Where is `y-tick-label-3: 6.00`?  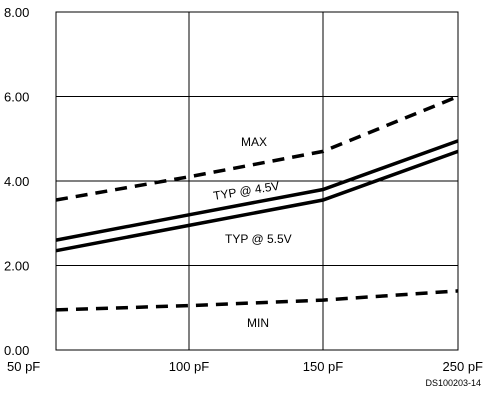
y-tick-label-3: 6.00 is located at coordinates (16, 97).